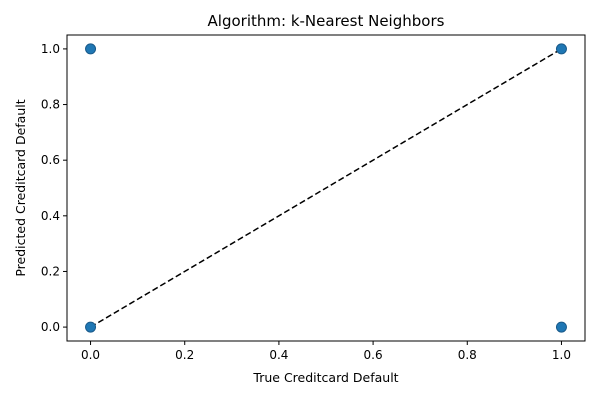  Describe the element at coordinates (50, 105) in the screenshot. I see `y-tick-label: 0.8` at that location.